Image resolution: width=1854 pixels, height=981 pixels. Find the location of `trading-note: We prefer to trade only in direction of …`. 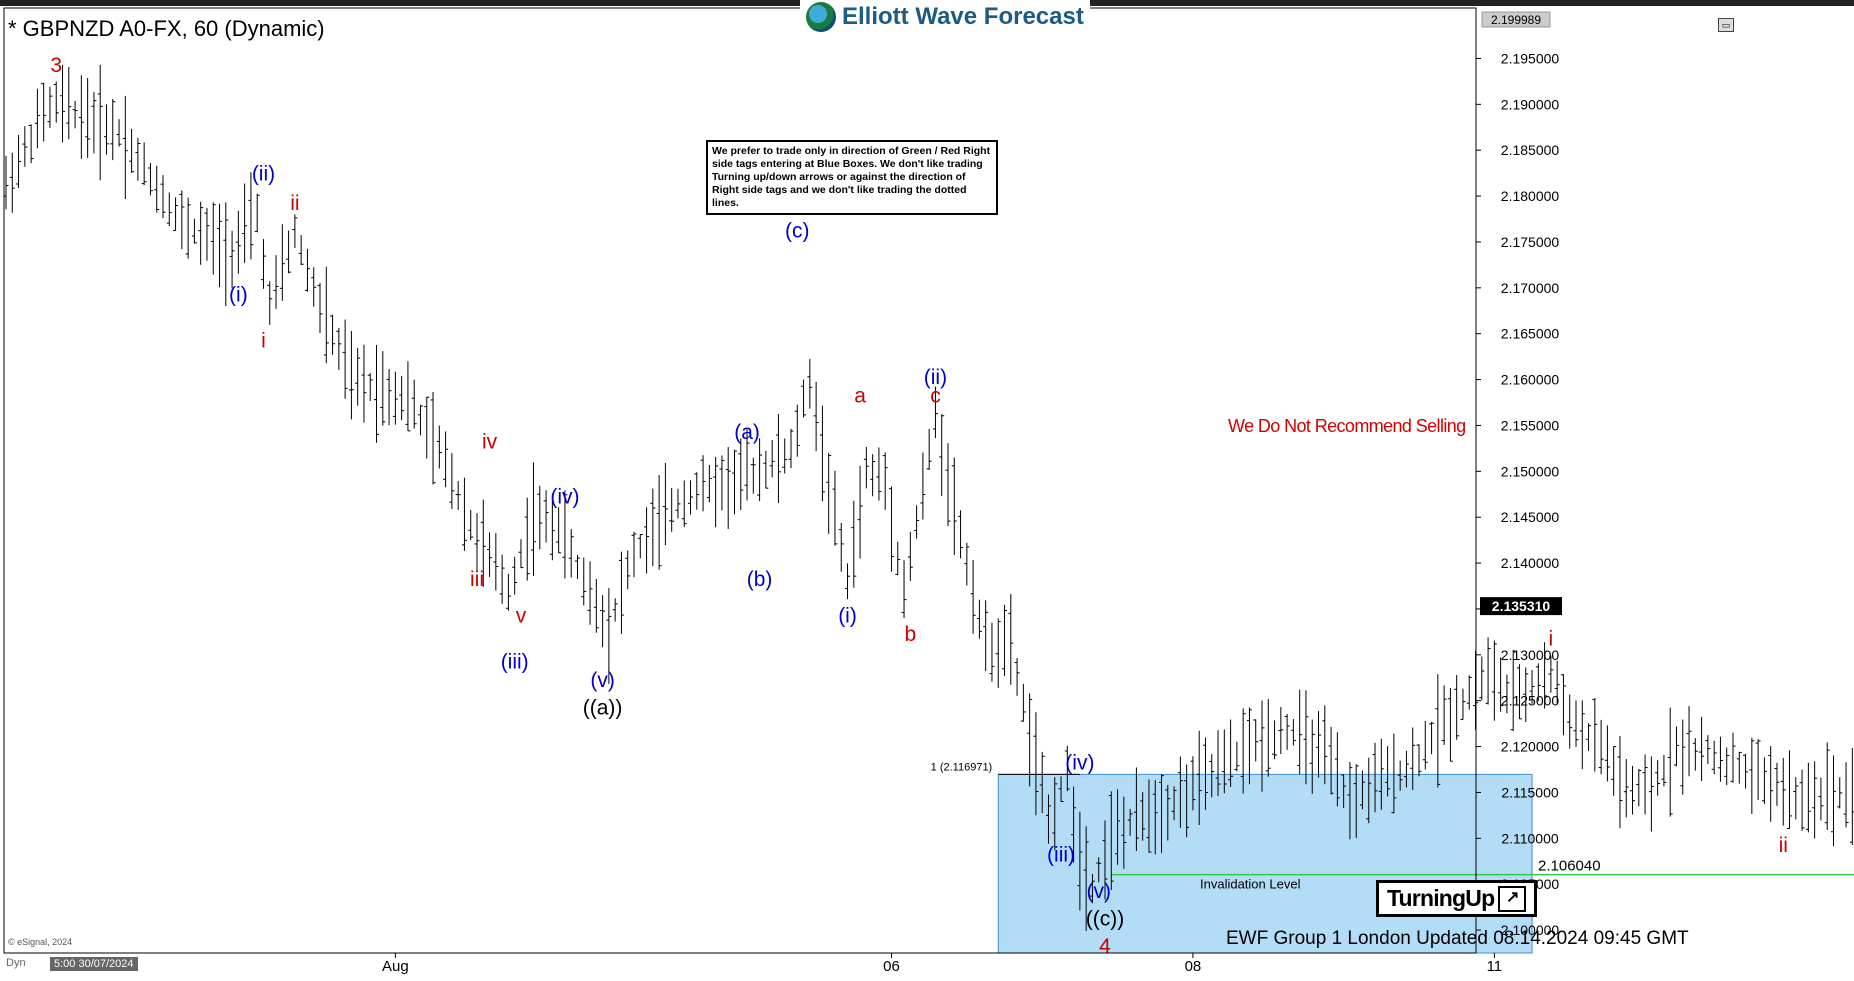

trading-note: We prefer to trade only in direction of … is located at coordinates (852, 177).